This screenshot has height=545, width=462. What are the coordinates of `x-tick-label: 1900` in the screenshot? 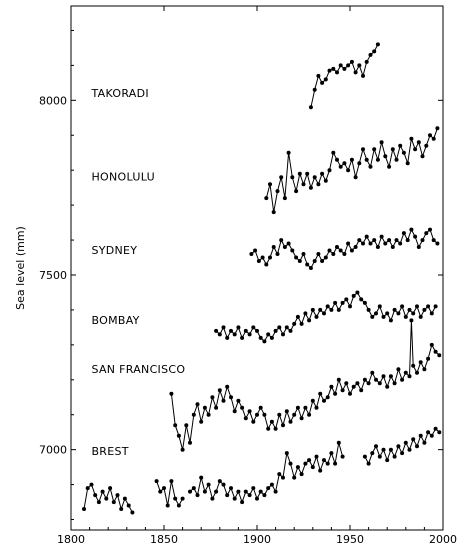 It's located at (257, 539).